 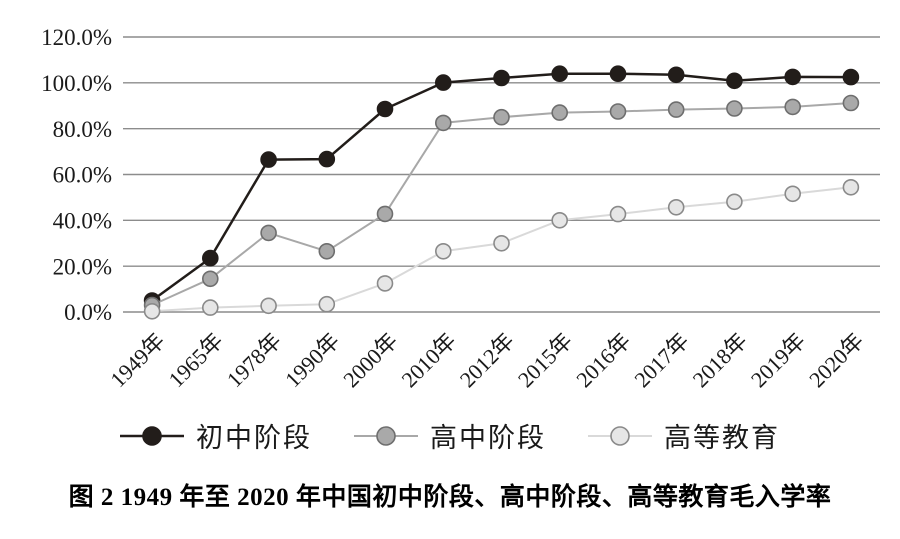 I want to click on y-tick-label: 40.0%, so click(x=82, y=220).